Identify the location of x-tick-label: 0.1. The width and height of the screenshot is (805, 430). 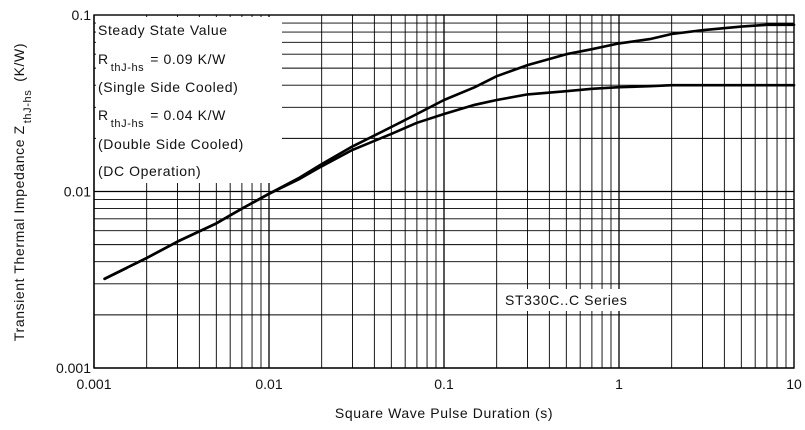
(444, 384).